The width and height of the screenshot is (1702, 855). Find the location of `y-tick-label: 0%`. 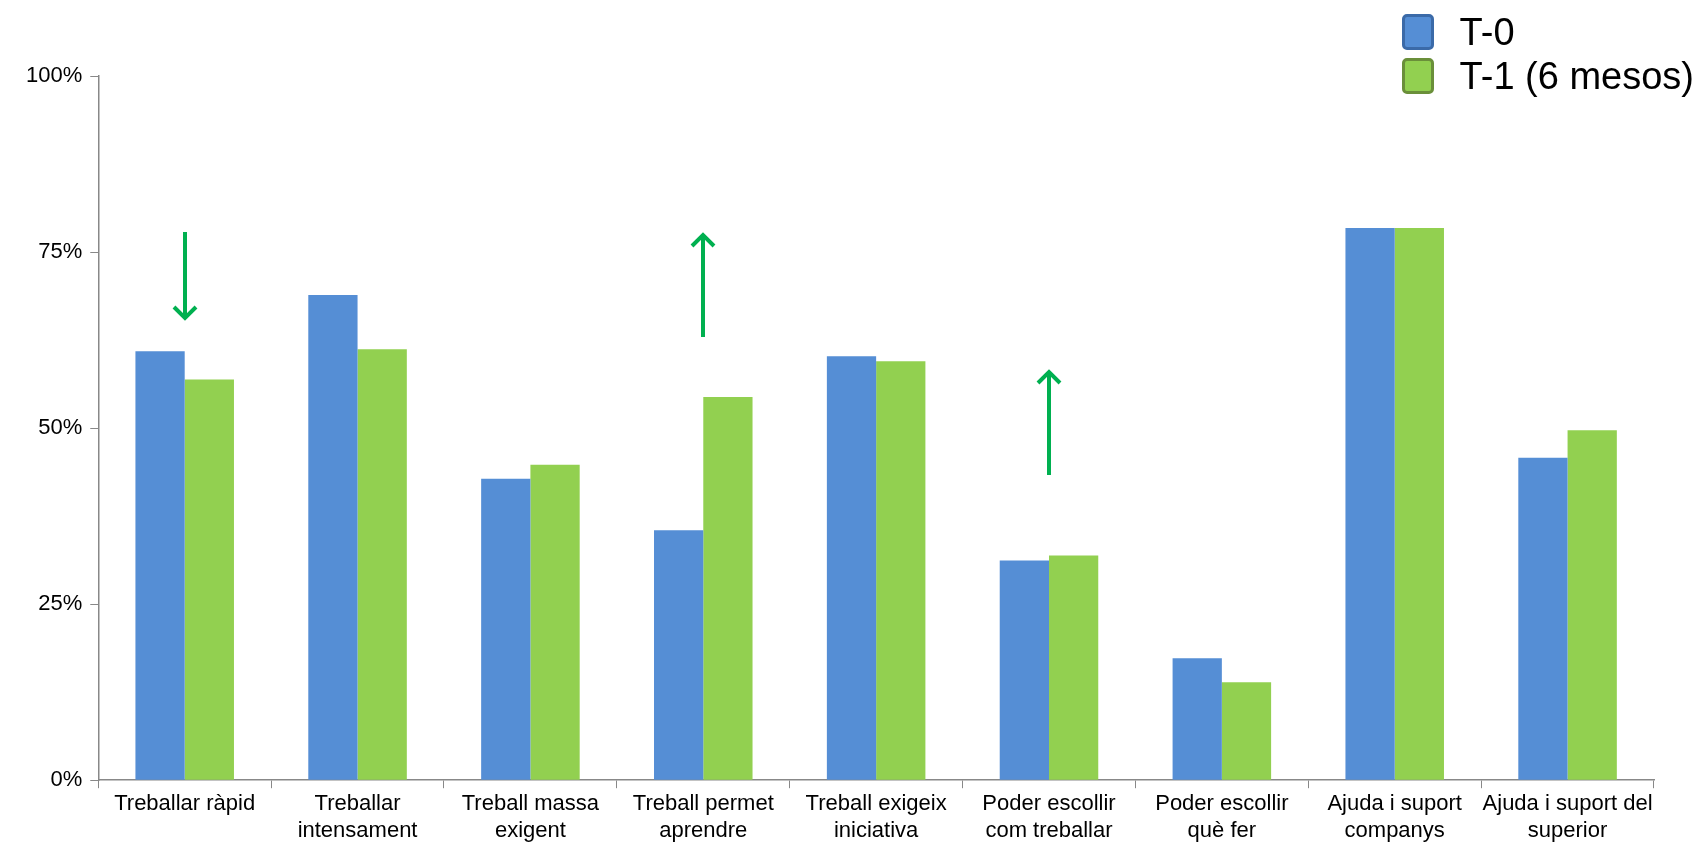

y-tick-label: 0% is located at coordinates (66, 779).